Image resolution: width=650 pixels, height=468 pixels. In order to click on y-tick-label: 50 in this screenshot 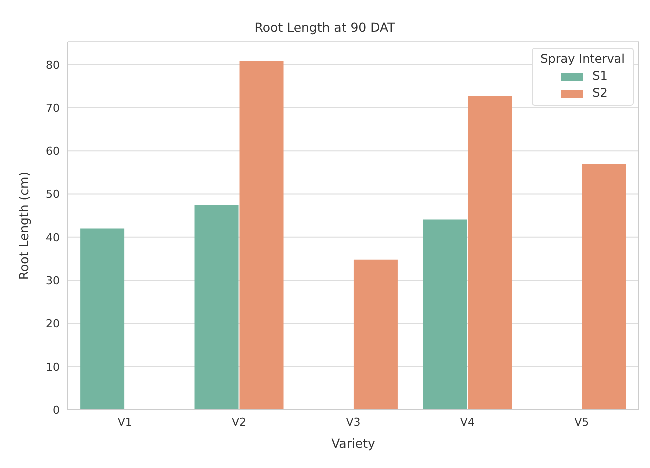, I will do `click(53, 195)`.